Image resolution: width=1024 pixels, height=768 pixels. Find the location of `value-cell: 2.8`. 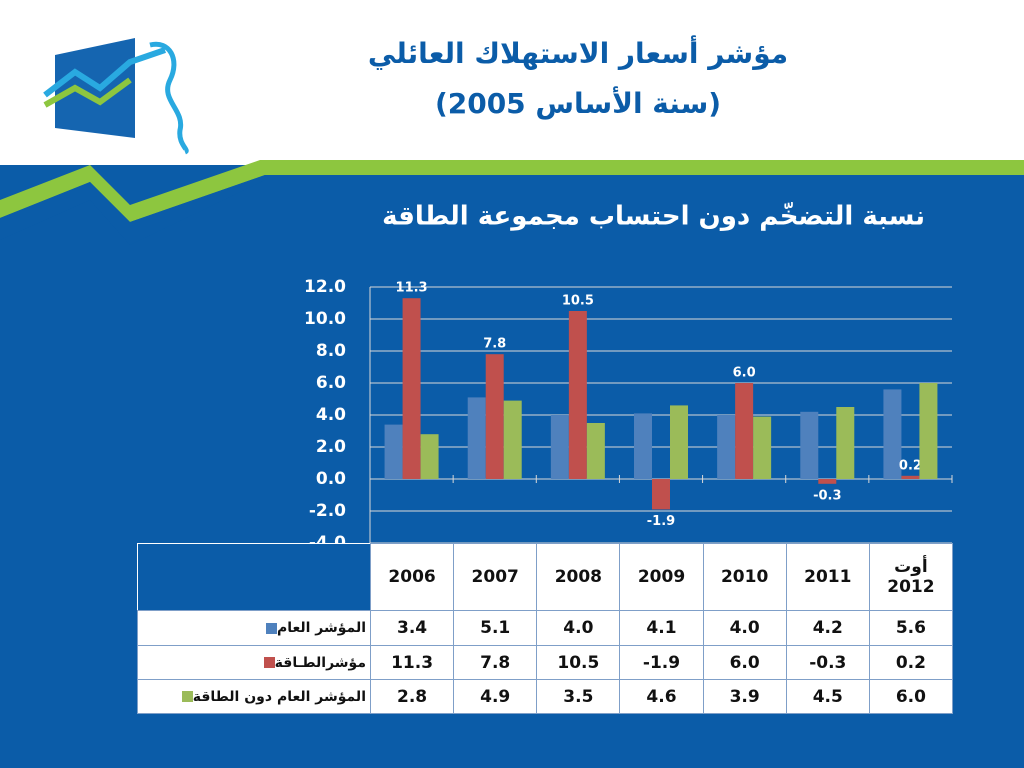

value-cell: 2.8 is located at coordinates (412, 696).